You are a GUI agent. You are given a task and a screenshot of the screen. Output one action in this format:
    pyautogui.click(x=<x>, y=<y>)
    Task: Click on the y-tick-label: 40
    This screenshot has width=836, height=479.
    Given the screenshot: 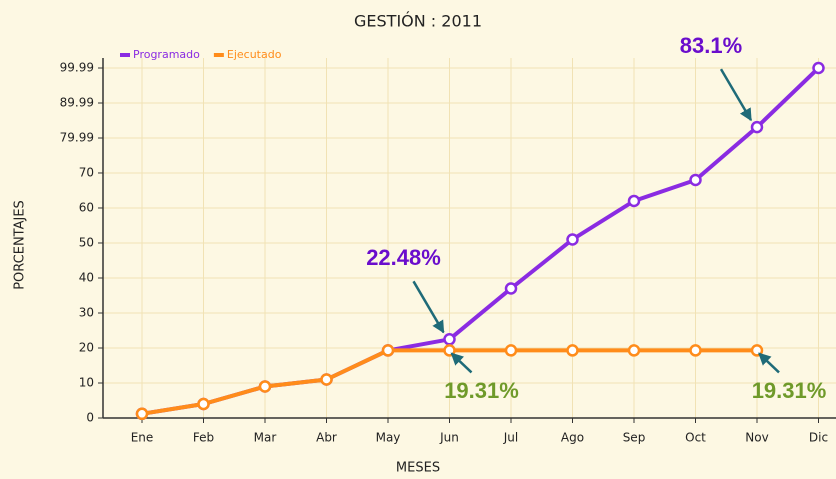 What is the action you would take?
    pyautogui.click(x=86, y=277)
    